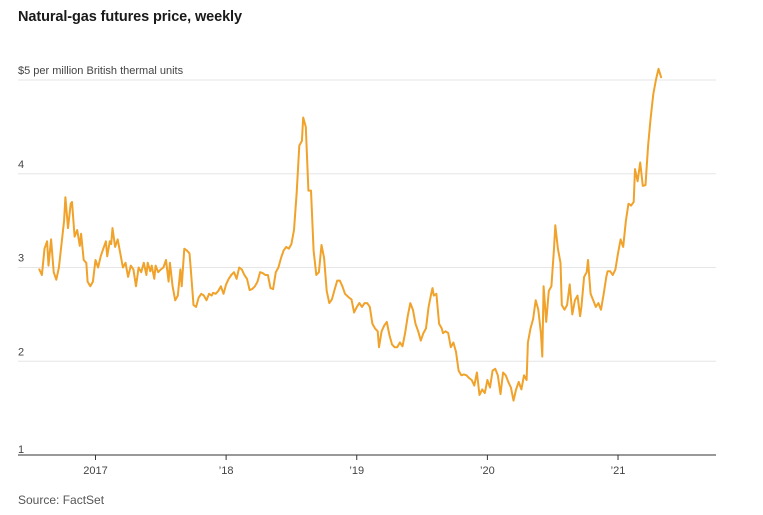  Describe the element at coordinates (226, 471) in the screenshot. I see `x-tick-label: ’18` at that location.